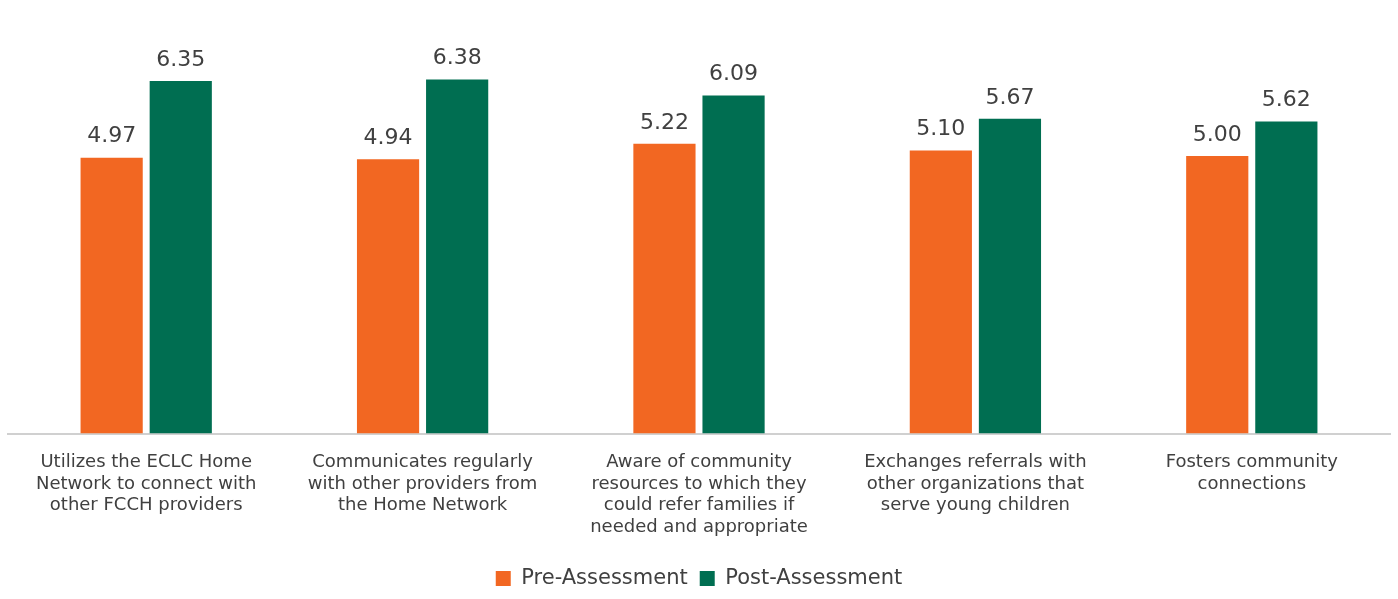 This screenshot has height=599, width=1398. What do you see at coordinates (941, 128) in the screenshot?
I see `data-label: 5.10` at bounding box center [941, 128].